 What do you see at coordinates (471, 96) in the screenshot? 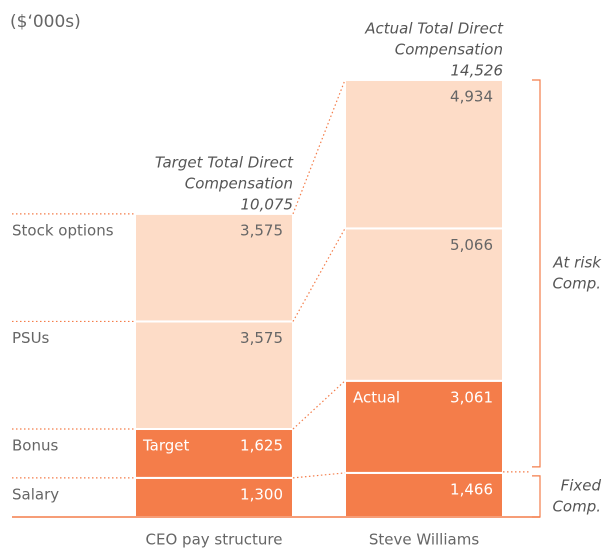
I see `value-label: 4,934` at bounding box center [471, 96].